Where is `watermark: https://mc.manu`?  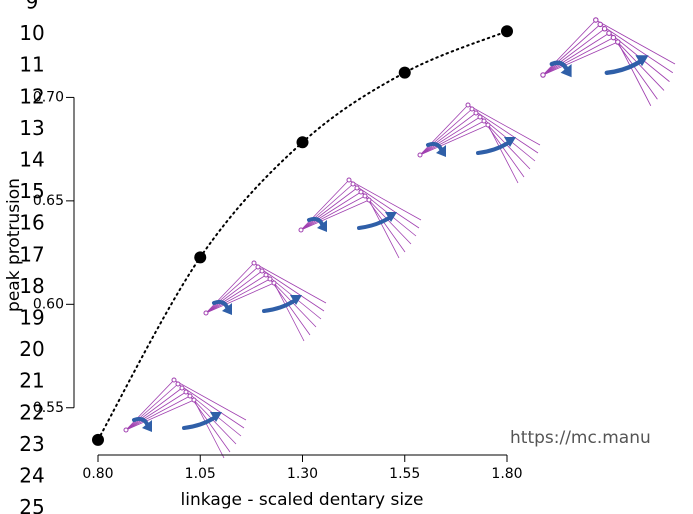
watermark: https://mc.manu is located at coordinates (580, 438).